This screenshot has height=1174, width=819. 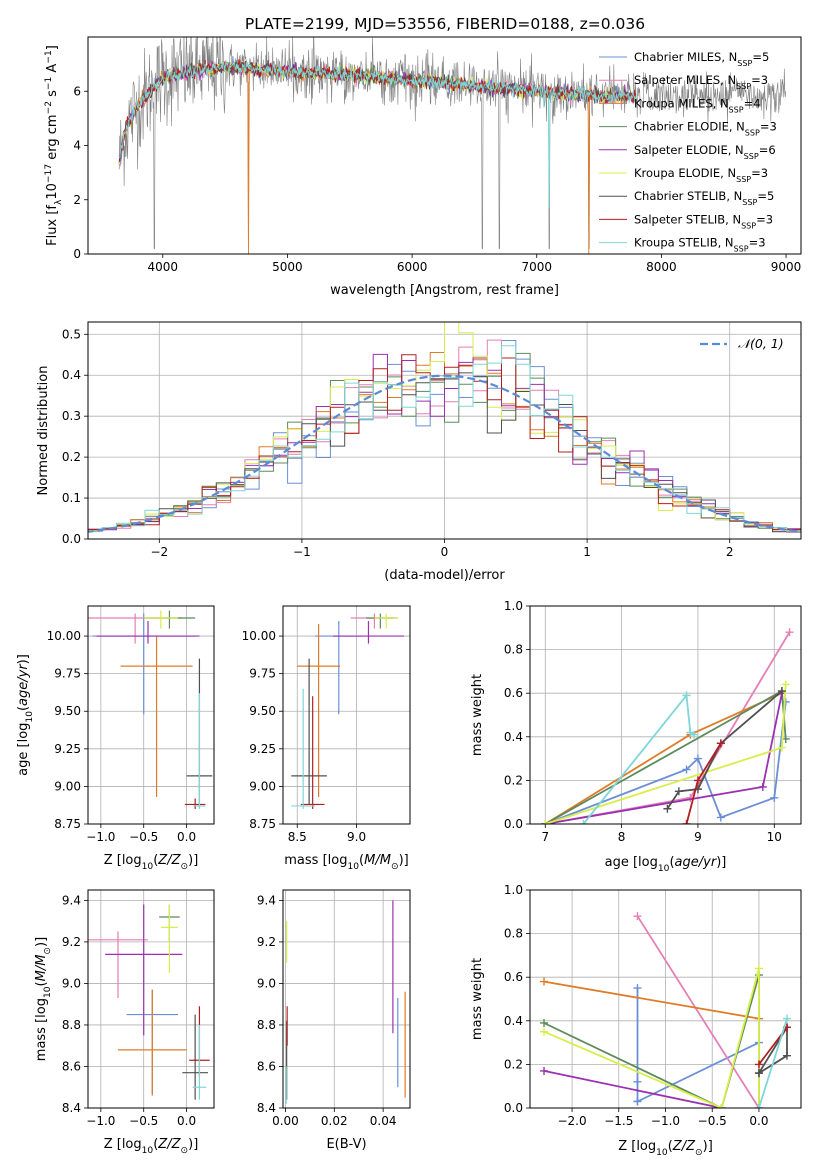 What do you see at coordinates (444, 290) in the screenshot?
I see `x-axis-label: wavelength [Angstrom, rest frame]` at bounding box center [444, 290].